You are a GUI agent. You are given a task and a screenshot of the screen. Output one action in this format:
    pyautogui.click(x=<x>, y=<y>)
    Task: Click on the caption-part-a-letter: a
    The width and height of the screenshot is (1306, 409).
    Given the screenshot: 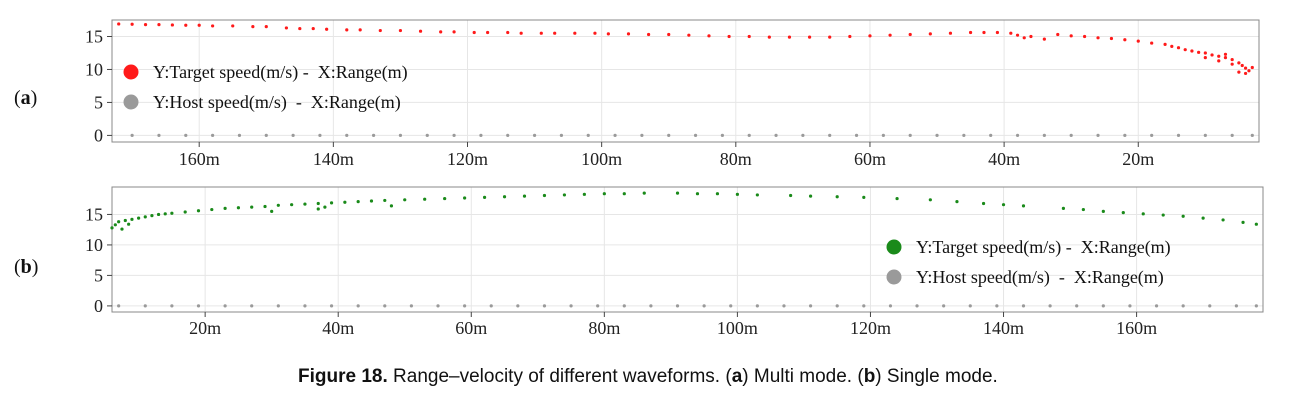 What is the action you would take?
    pyautogui.click(x=737, y=376)
    